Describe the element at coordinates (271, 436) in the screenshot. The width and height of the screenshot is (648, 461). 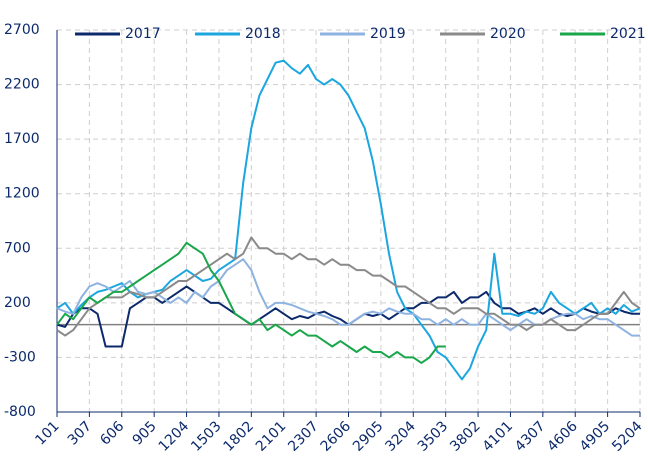
I see `x-tick-label: 2101` at that location.